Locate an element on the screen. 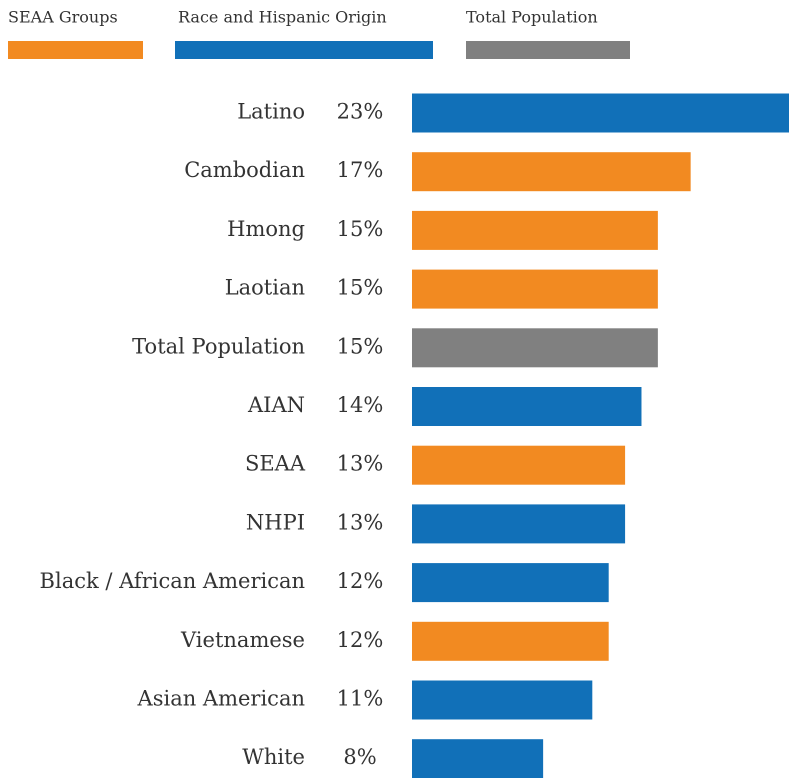 Image resolution: width=789 pixels, height=778 pixels. category-label: Black / African American is located at coordinates (172, 581).